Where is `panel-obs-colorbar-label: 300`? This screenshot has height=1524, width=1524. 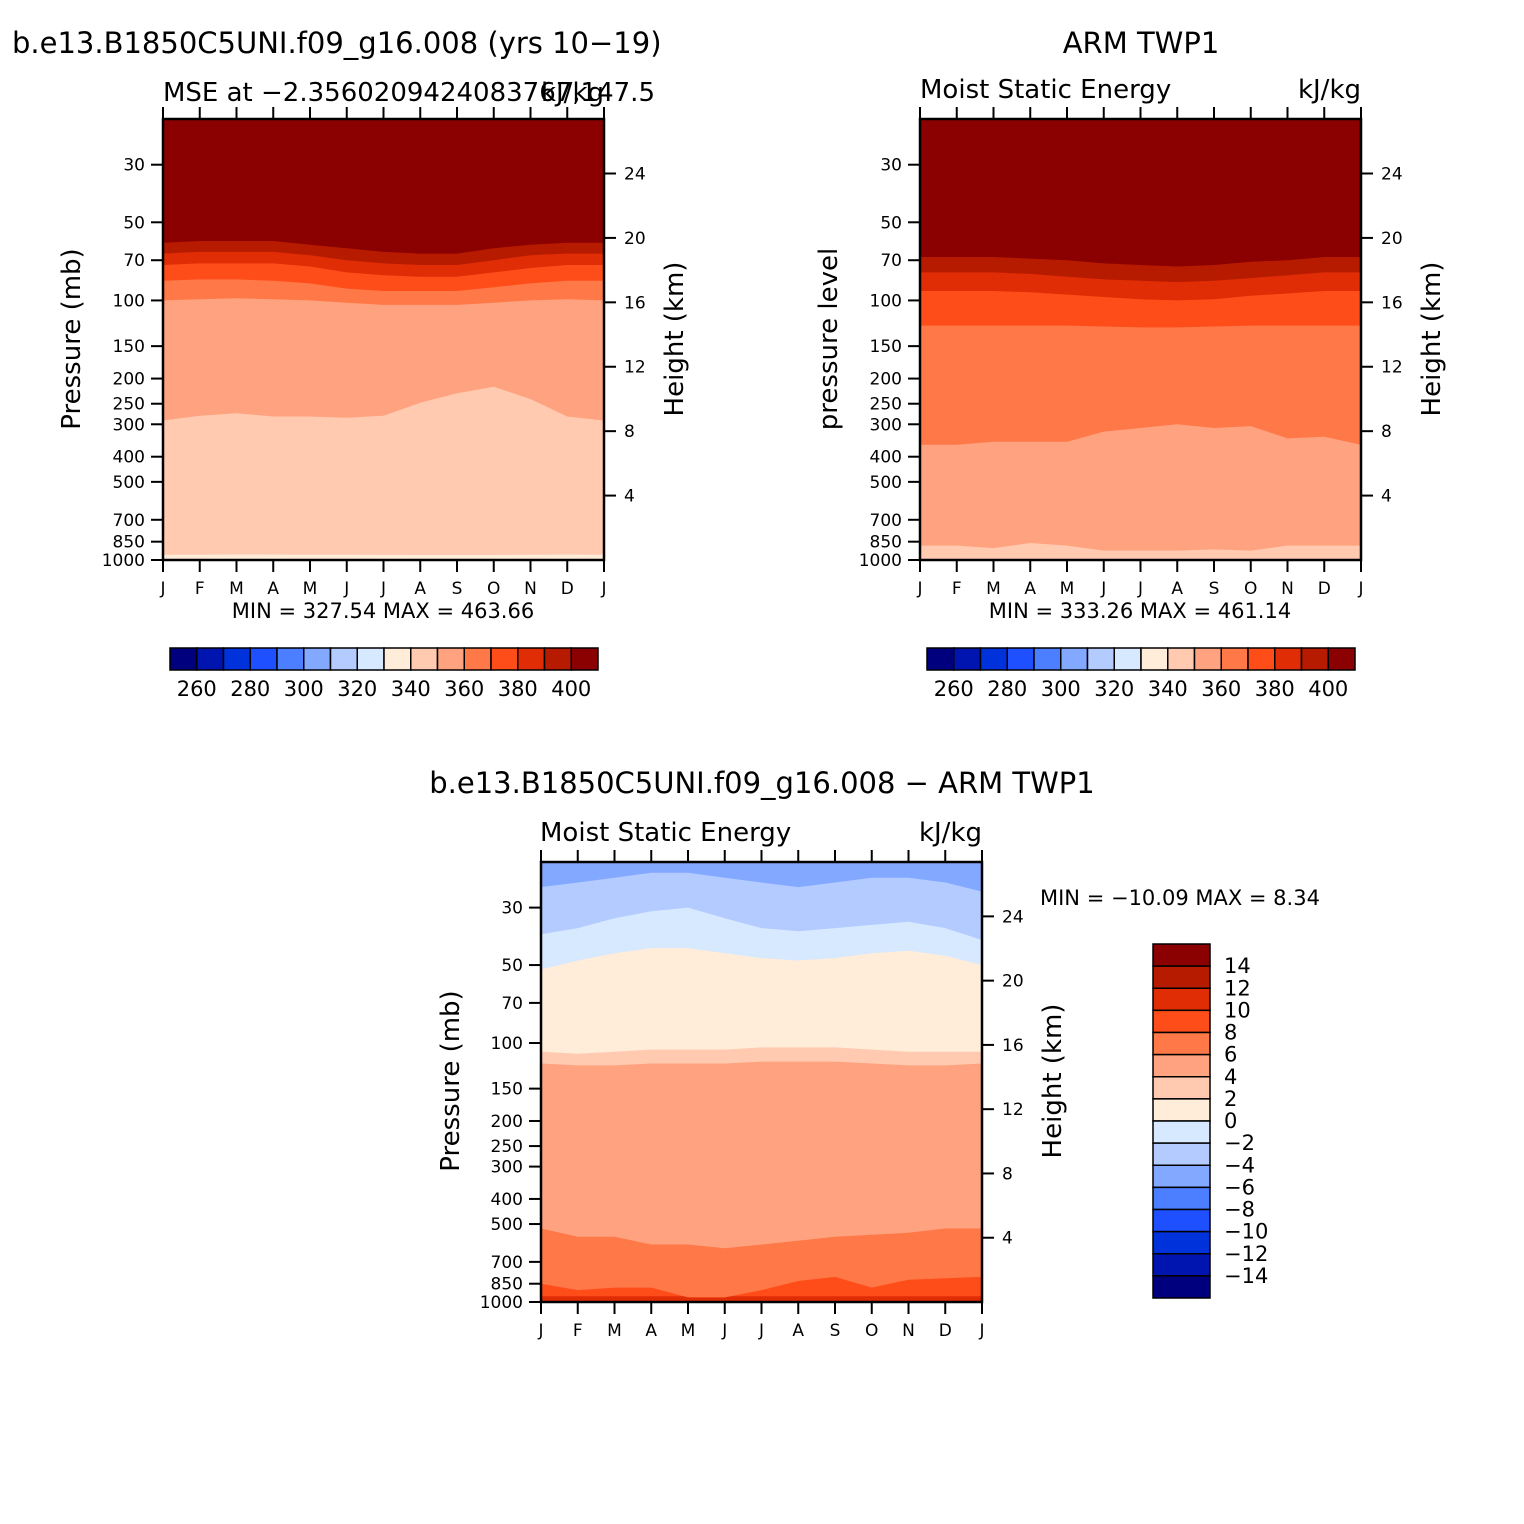
panel-obs-colorbar-label: 300 is located at coordinates (1061, 689).